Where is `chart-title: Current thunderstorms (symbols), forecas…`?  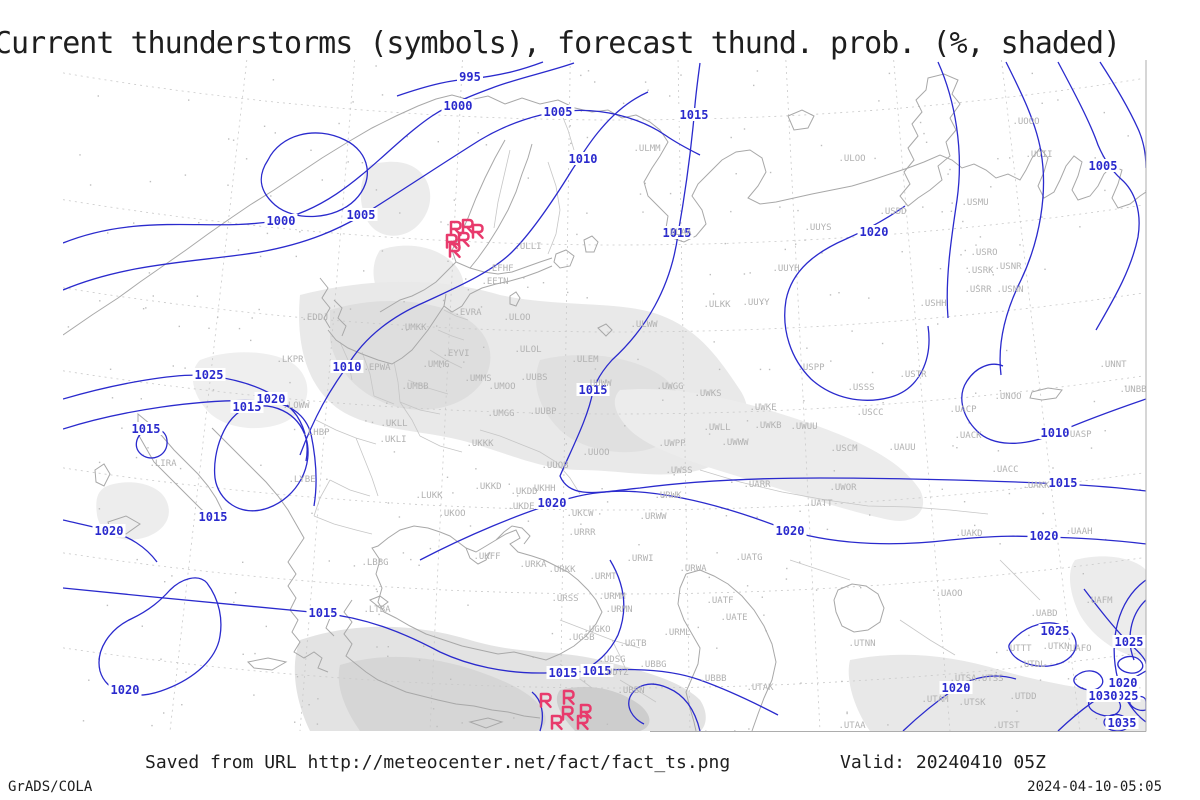
chart-title: Current thunderstorms (symbols), forecas… is located at coordinates (560, 43).